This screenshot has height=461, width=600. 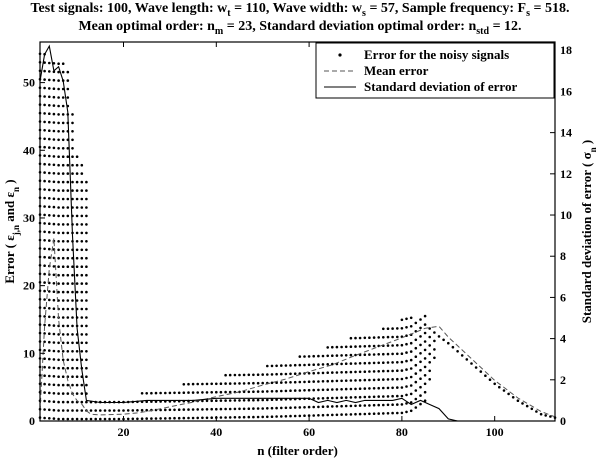 What do you see at coordinates (563, 256) in the screenshot?
I see `y-right-tick-label: 8` at bounding box center [563, 256].